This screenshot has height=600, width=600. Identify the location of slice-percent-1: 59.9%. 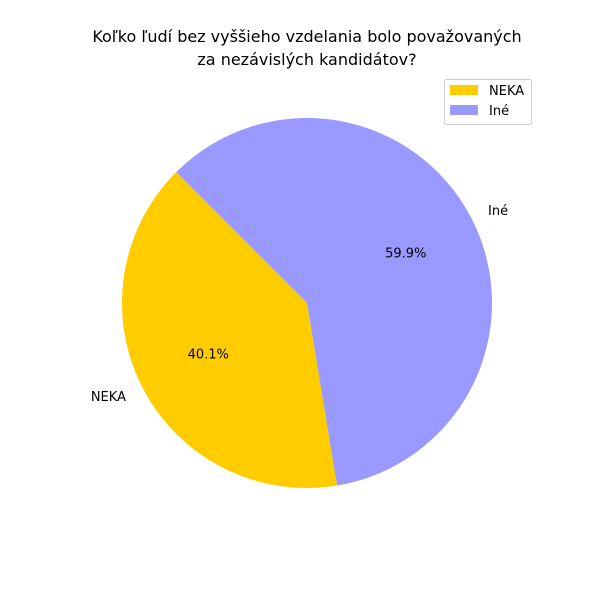
(405, 253).